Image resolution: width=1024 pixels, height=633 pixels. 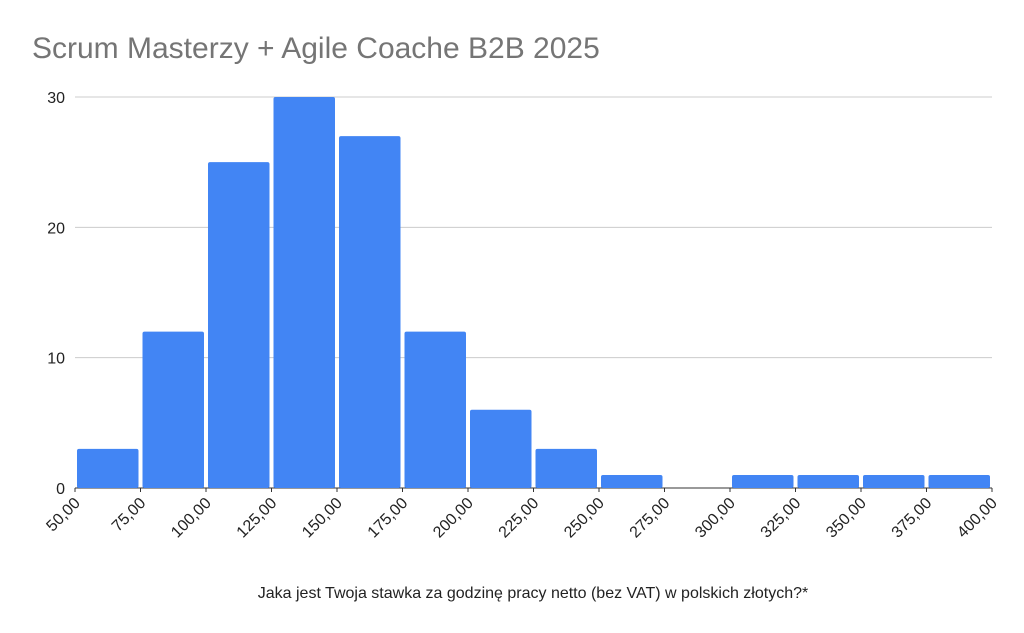 I want to click on y-tick-label: 0, so click(x=60, y=489).